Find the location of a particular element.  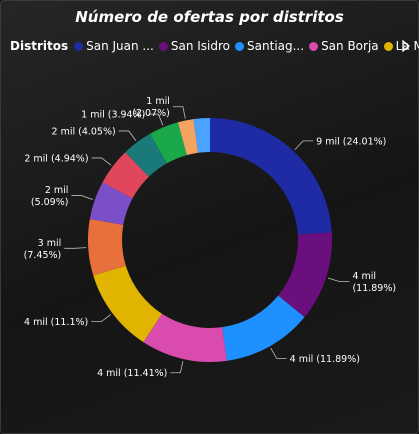

legend-label: San Isidro is located at coordinates (200, 46).